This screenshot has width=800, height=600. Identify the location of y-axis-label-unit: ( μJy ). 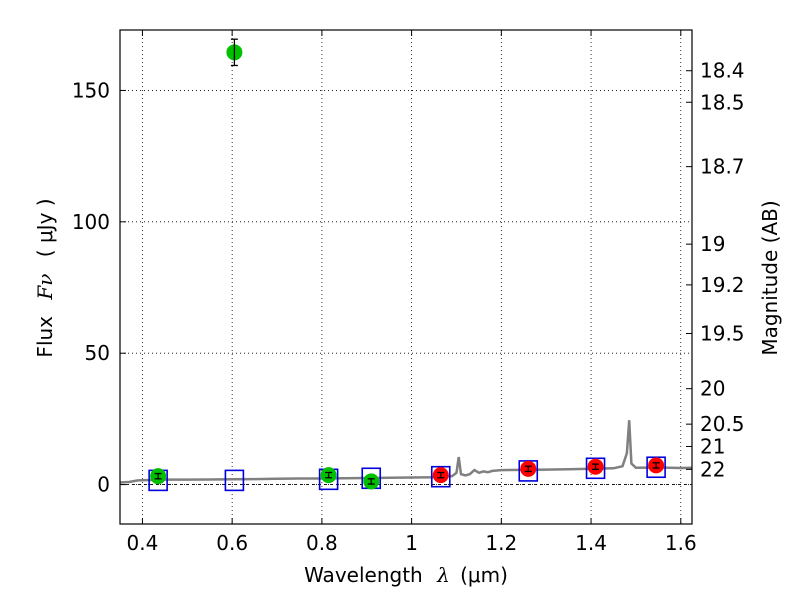
(45, 227).